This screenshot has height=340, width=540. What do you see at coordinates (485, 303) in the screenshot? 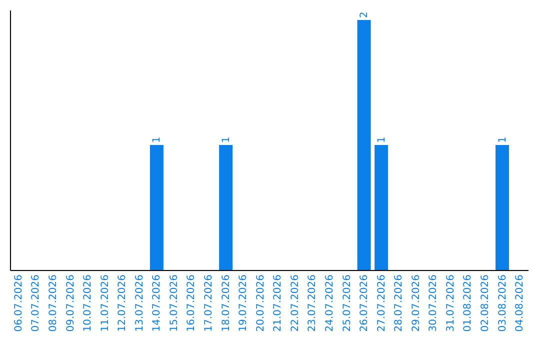
I see `x-tick-label: 02.08.2026` at bounding box center [485, 303].